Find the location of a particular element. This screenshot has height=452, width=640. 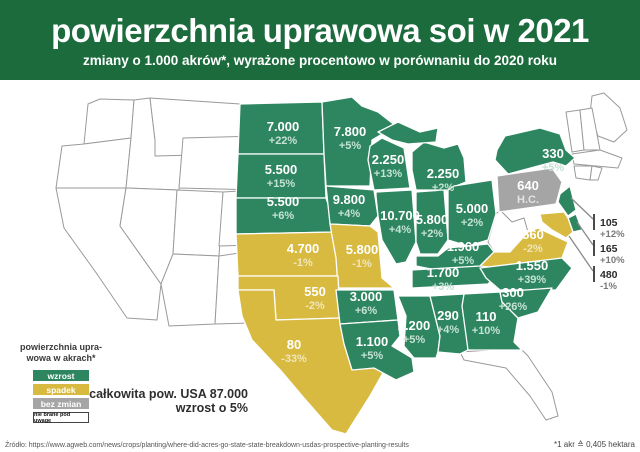

total-summary-line1: całkowita pow. USA 87.000 is located at coordinates (168, 394).